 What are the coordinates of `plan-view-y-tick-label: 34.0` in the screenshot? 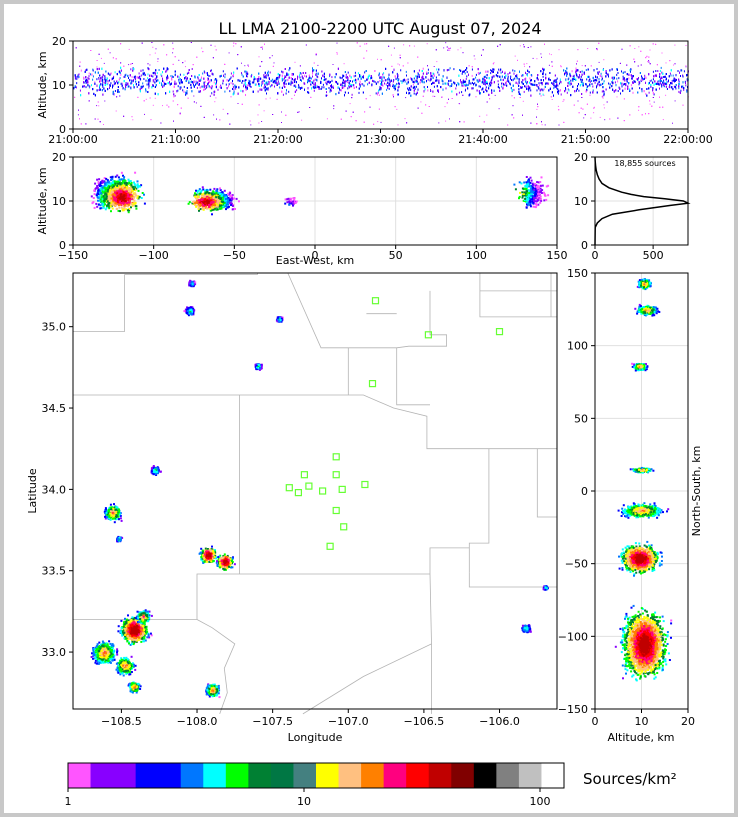 It's located at (54, 489).